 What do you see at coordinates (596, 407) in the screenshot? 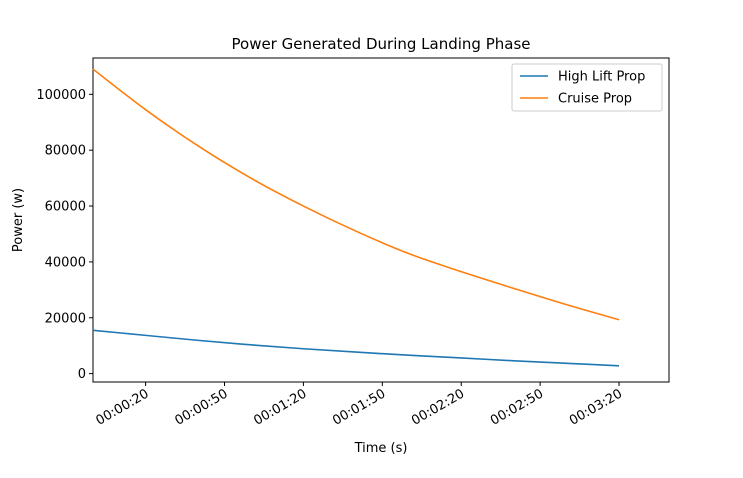
I see `x-tick-label: 00:03:20` at bounding box center [596, 407].